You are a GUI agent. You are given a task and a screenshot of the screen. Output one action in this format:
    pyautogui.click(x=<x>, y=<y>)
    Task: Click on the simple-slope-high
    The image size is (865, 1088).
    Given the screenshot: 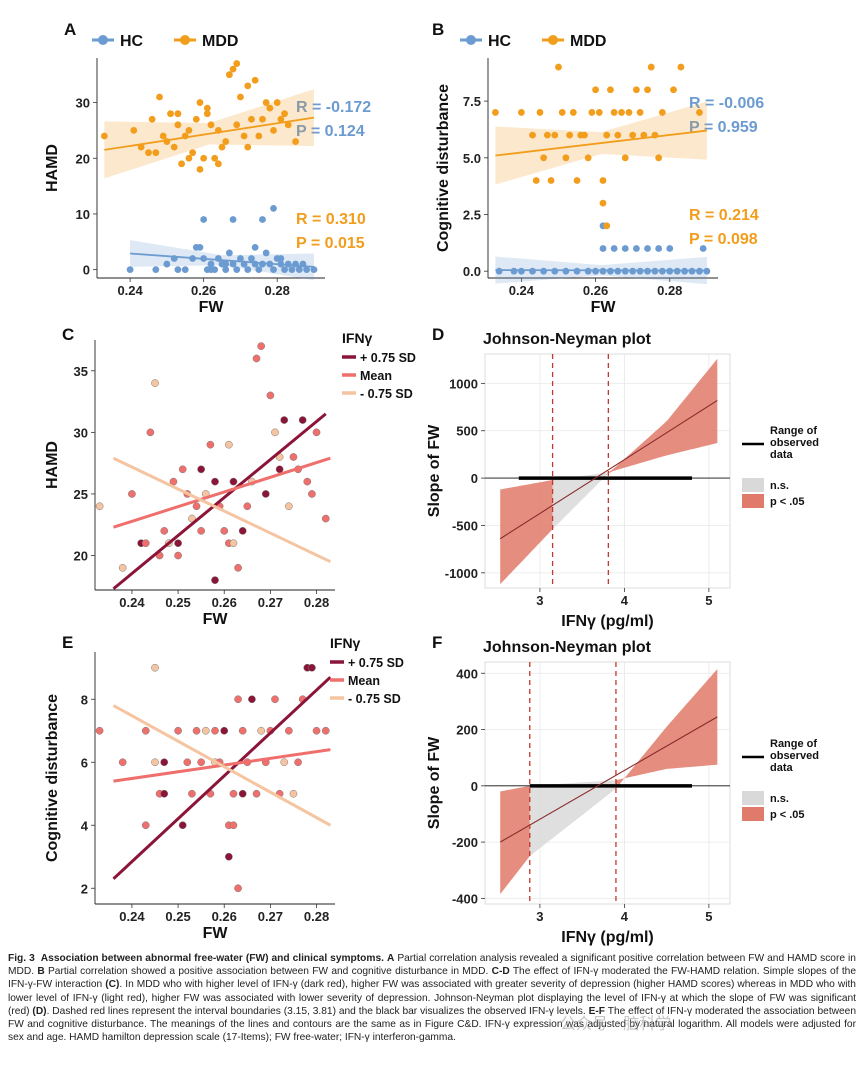 What is the action you would take?
    pyautogui.click(x=222, y=778)
    